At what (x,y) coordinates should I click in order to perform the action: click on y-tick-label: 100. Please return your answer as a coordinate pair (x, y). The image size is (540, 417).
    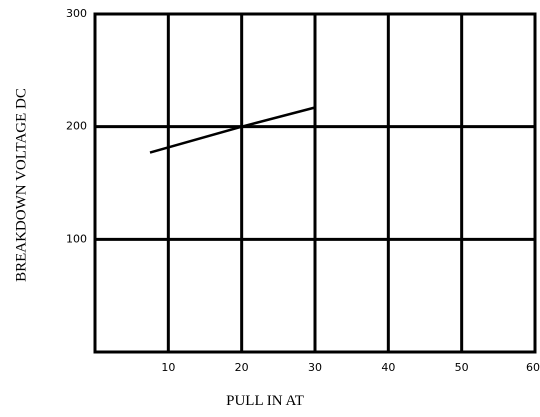
    Looking at the image, I should click on (76, 238).